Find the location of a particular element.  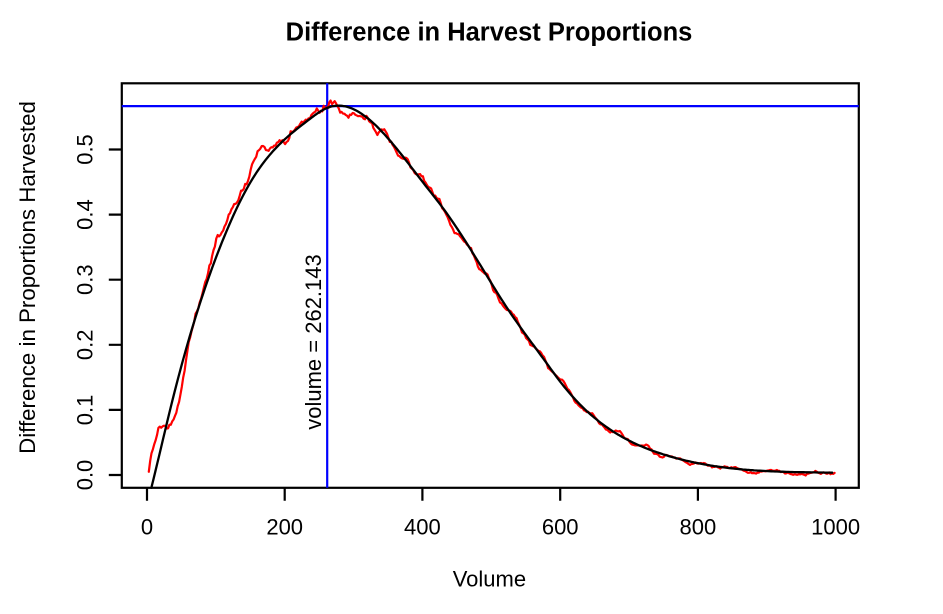

svg-text:Difference in Proportions Harv: Difference in Proportions Harvested is located at coordinates (27, 277).